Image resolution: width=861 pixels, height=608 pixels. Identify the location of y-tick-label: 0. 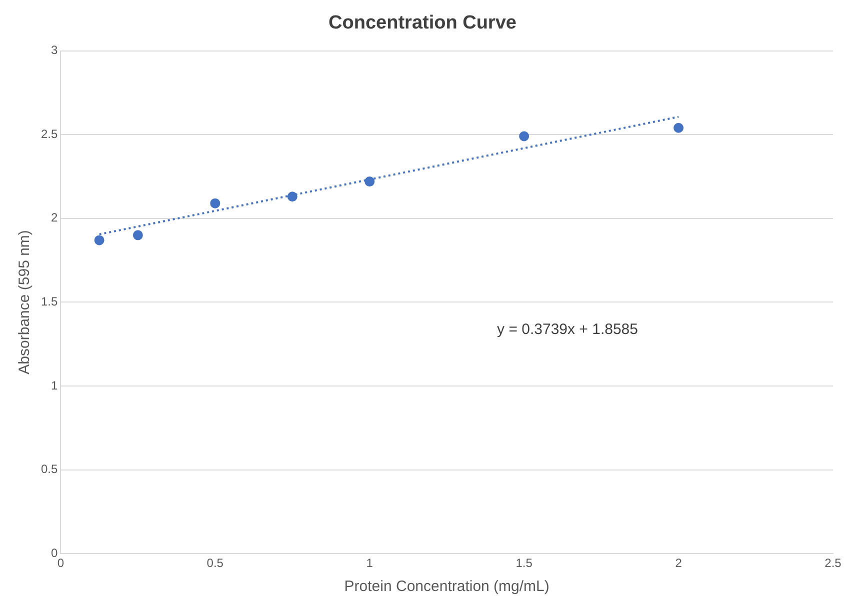
(54, 553).